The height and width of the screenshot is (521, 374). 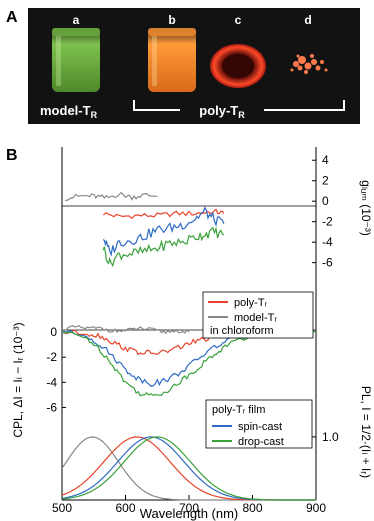 I want to click on pl-tick-label: 1.0, so click(x=330, y=437).